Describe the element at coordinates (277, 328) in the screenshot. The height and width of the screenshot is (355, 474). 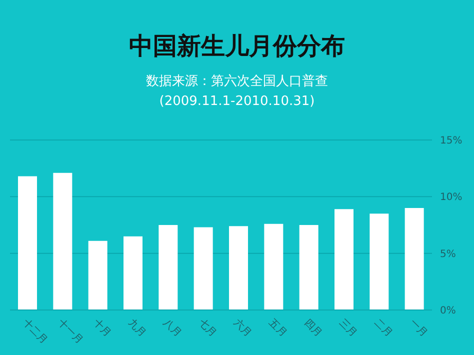
I see `x-tick-label: 五月` at that location.